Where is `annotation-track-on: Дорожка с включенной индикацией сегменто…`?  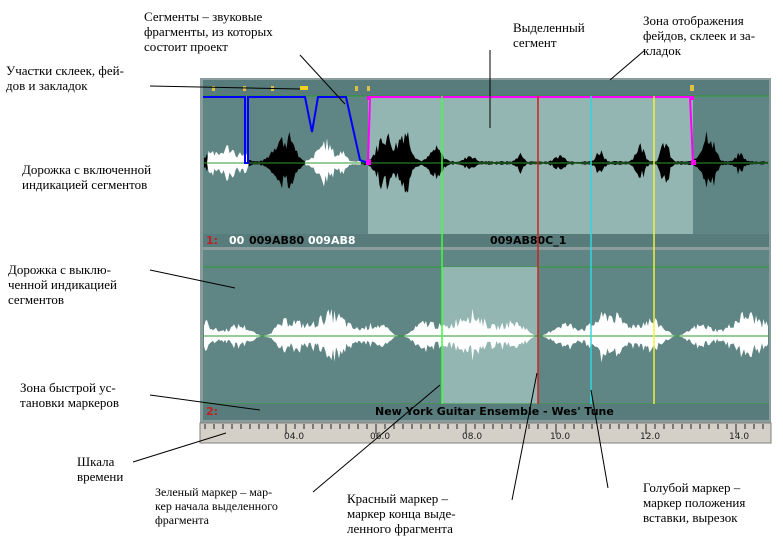
annotation-track-on: Дорожка с включенной индикацией сегменто… is located at coordinates (87, 177).